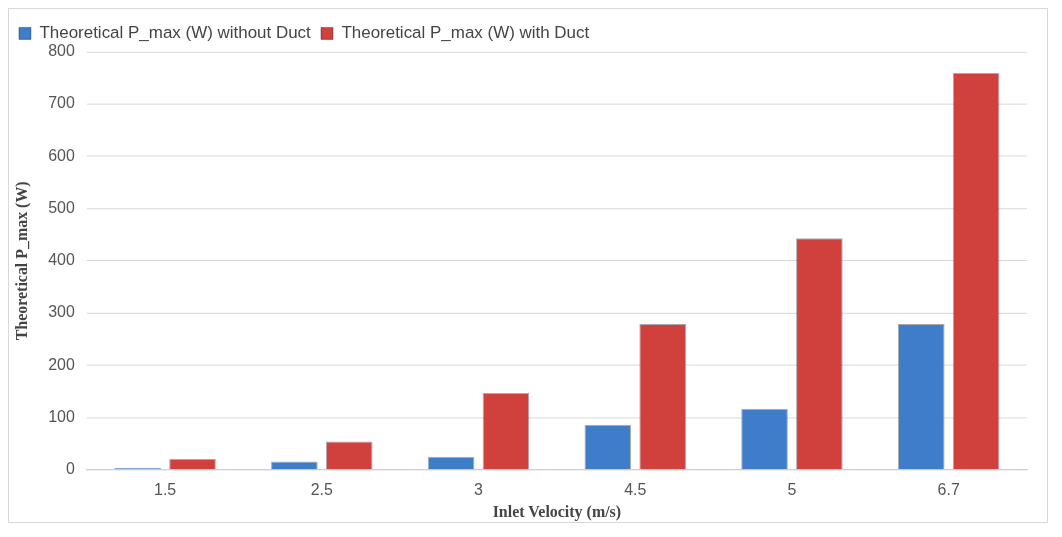 The height and width of the screenshot is (537, 1062). I want to click on y-tick-label: 400, so click(61, 260).